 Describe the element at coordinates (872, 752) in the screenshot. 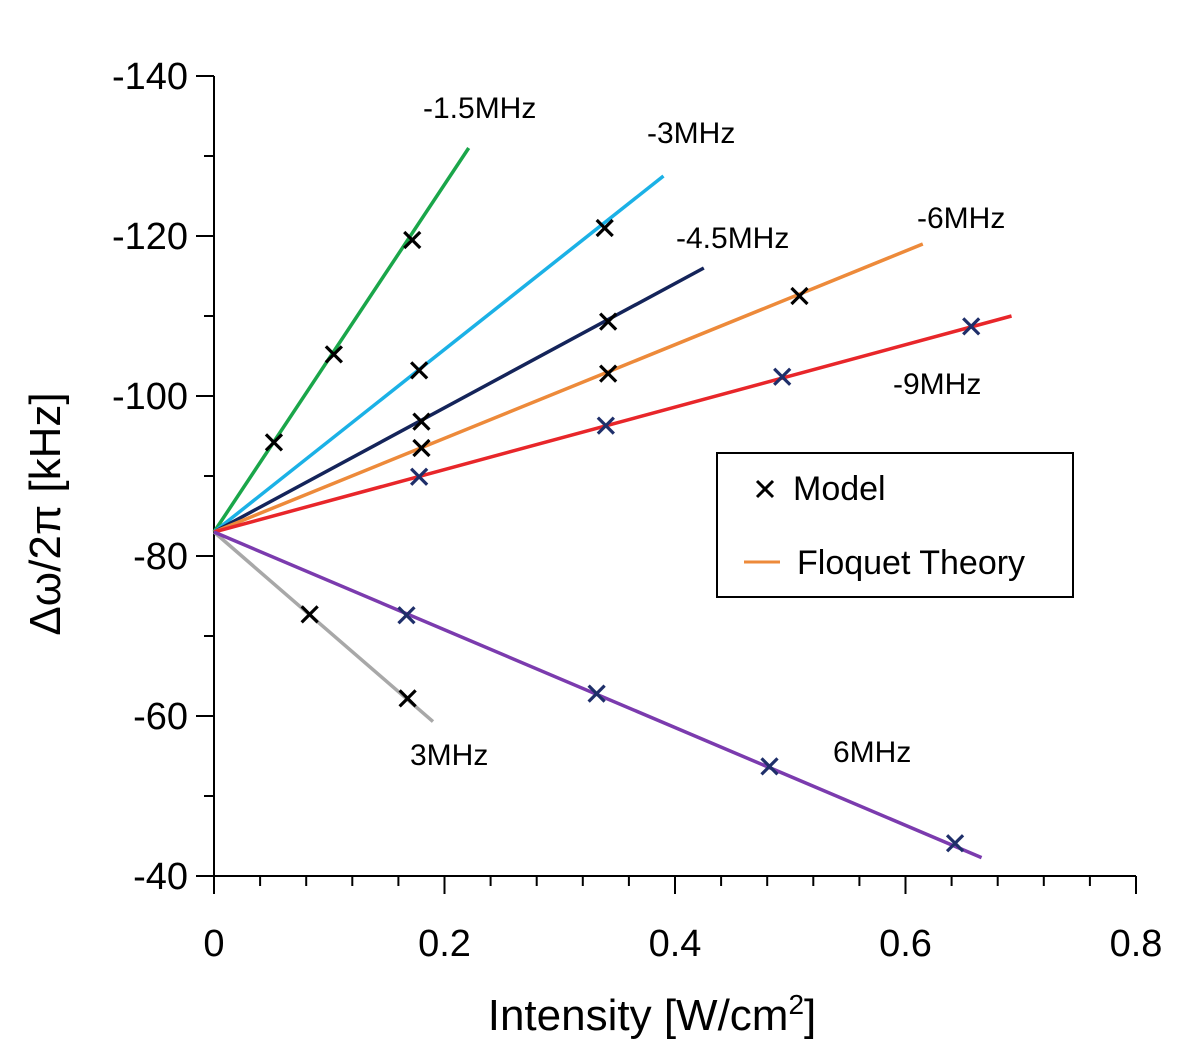

I see `series-label-6MHz: 6MHz` at that location.